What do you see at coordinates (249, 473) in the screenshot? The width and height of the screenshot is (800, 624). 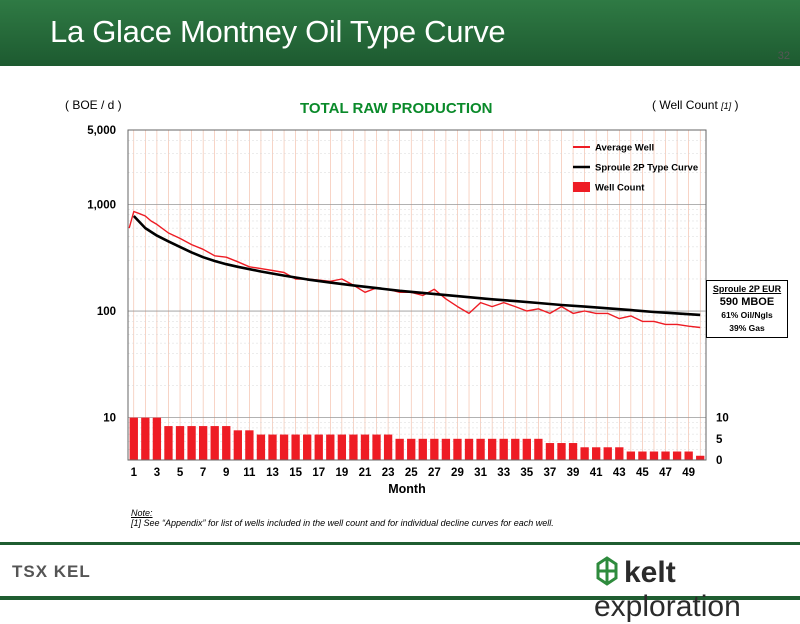 I see `x-tick-label: 11` at bounding box center [249, 473].